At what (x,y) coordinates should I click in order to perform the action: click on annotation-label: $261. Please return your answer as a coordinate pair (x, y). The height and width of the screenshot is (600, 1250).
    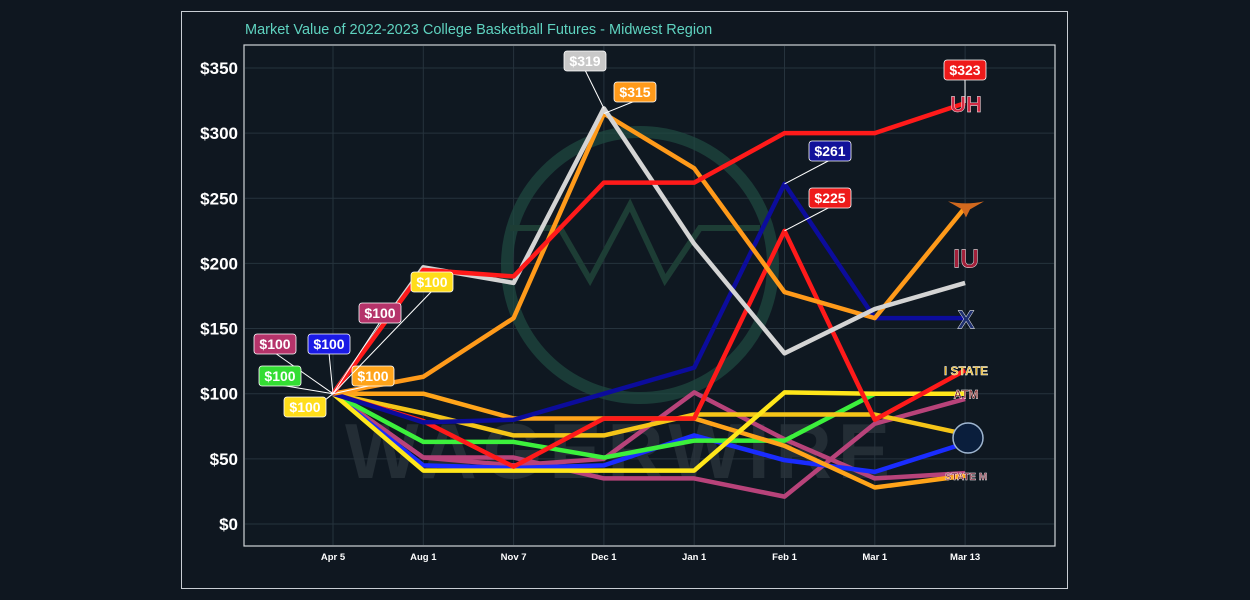
    Looking at the image, I should click on (829, 151).